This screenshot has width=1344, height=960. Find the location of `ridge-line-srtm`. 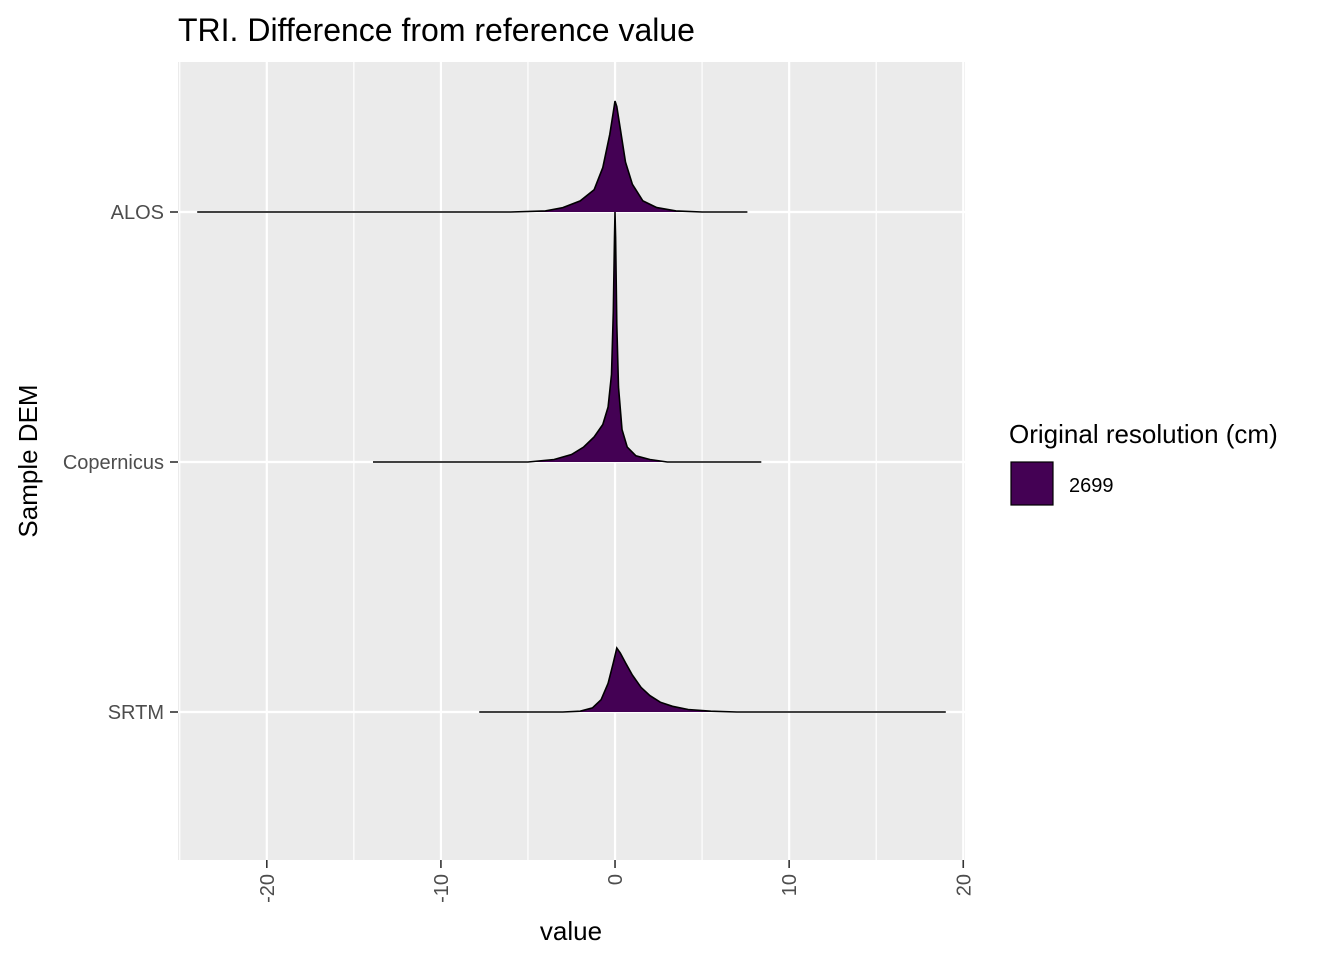

ridge-line-srtm is located at coordinates (712, 679).